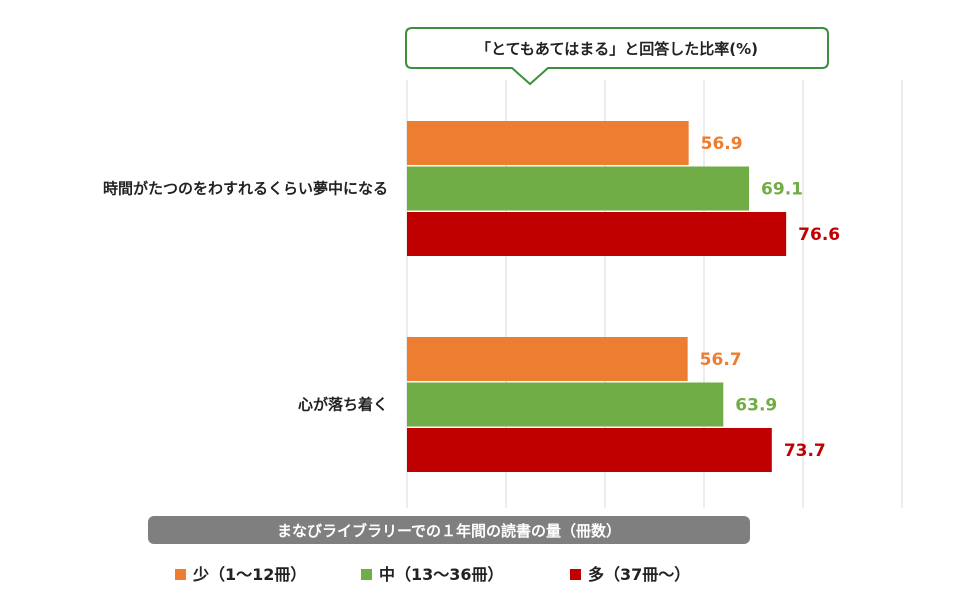 The width and height of the screenshot is (960, 602). I want to click on caption-band-bg, so click(449, 530).